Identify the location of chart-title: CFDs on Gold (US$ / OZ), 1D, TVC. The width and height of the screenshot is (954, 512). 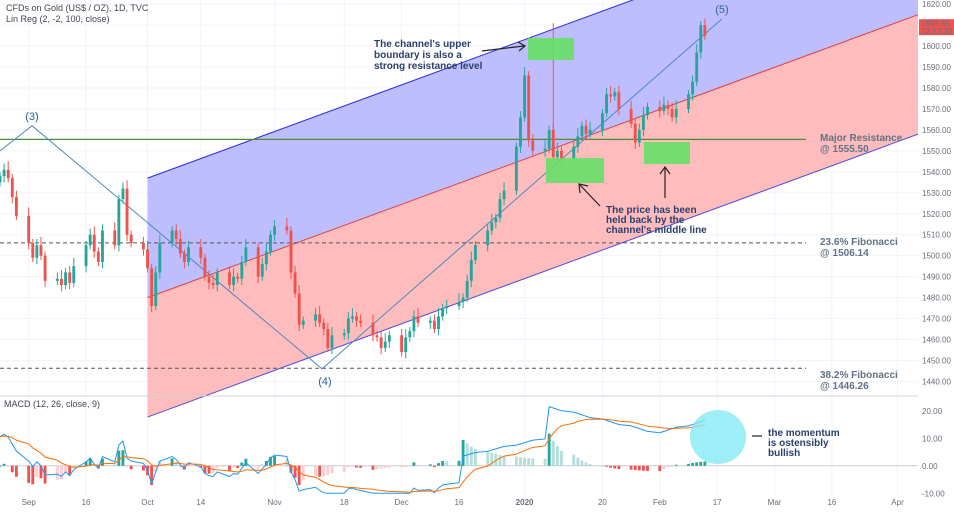
(77, 8).